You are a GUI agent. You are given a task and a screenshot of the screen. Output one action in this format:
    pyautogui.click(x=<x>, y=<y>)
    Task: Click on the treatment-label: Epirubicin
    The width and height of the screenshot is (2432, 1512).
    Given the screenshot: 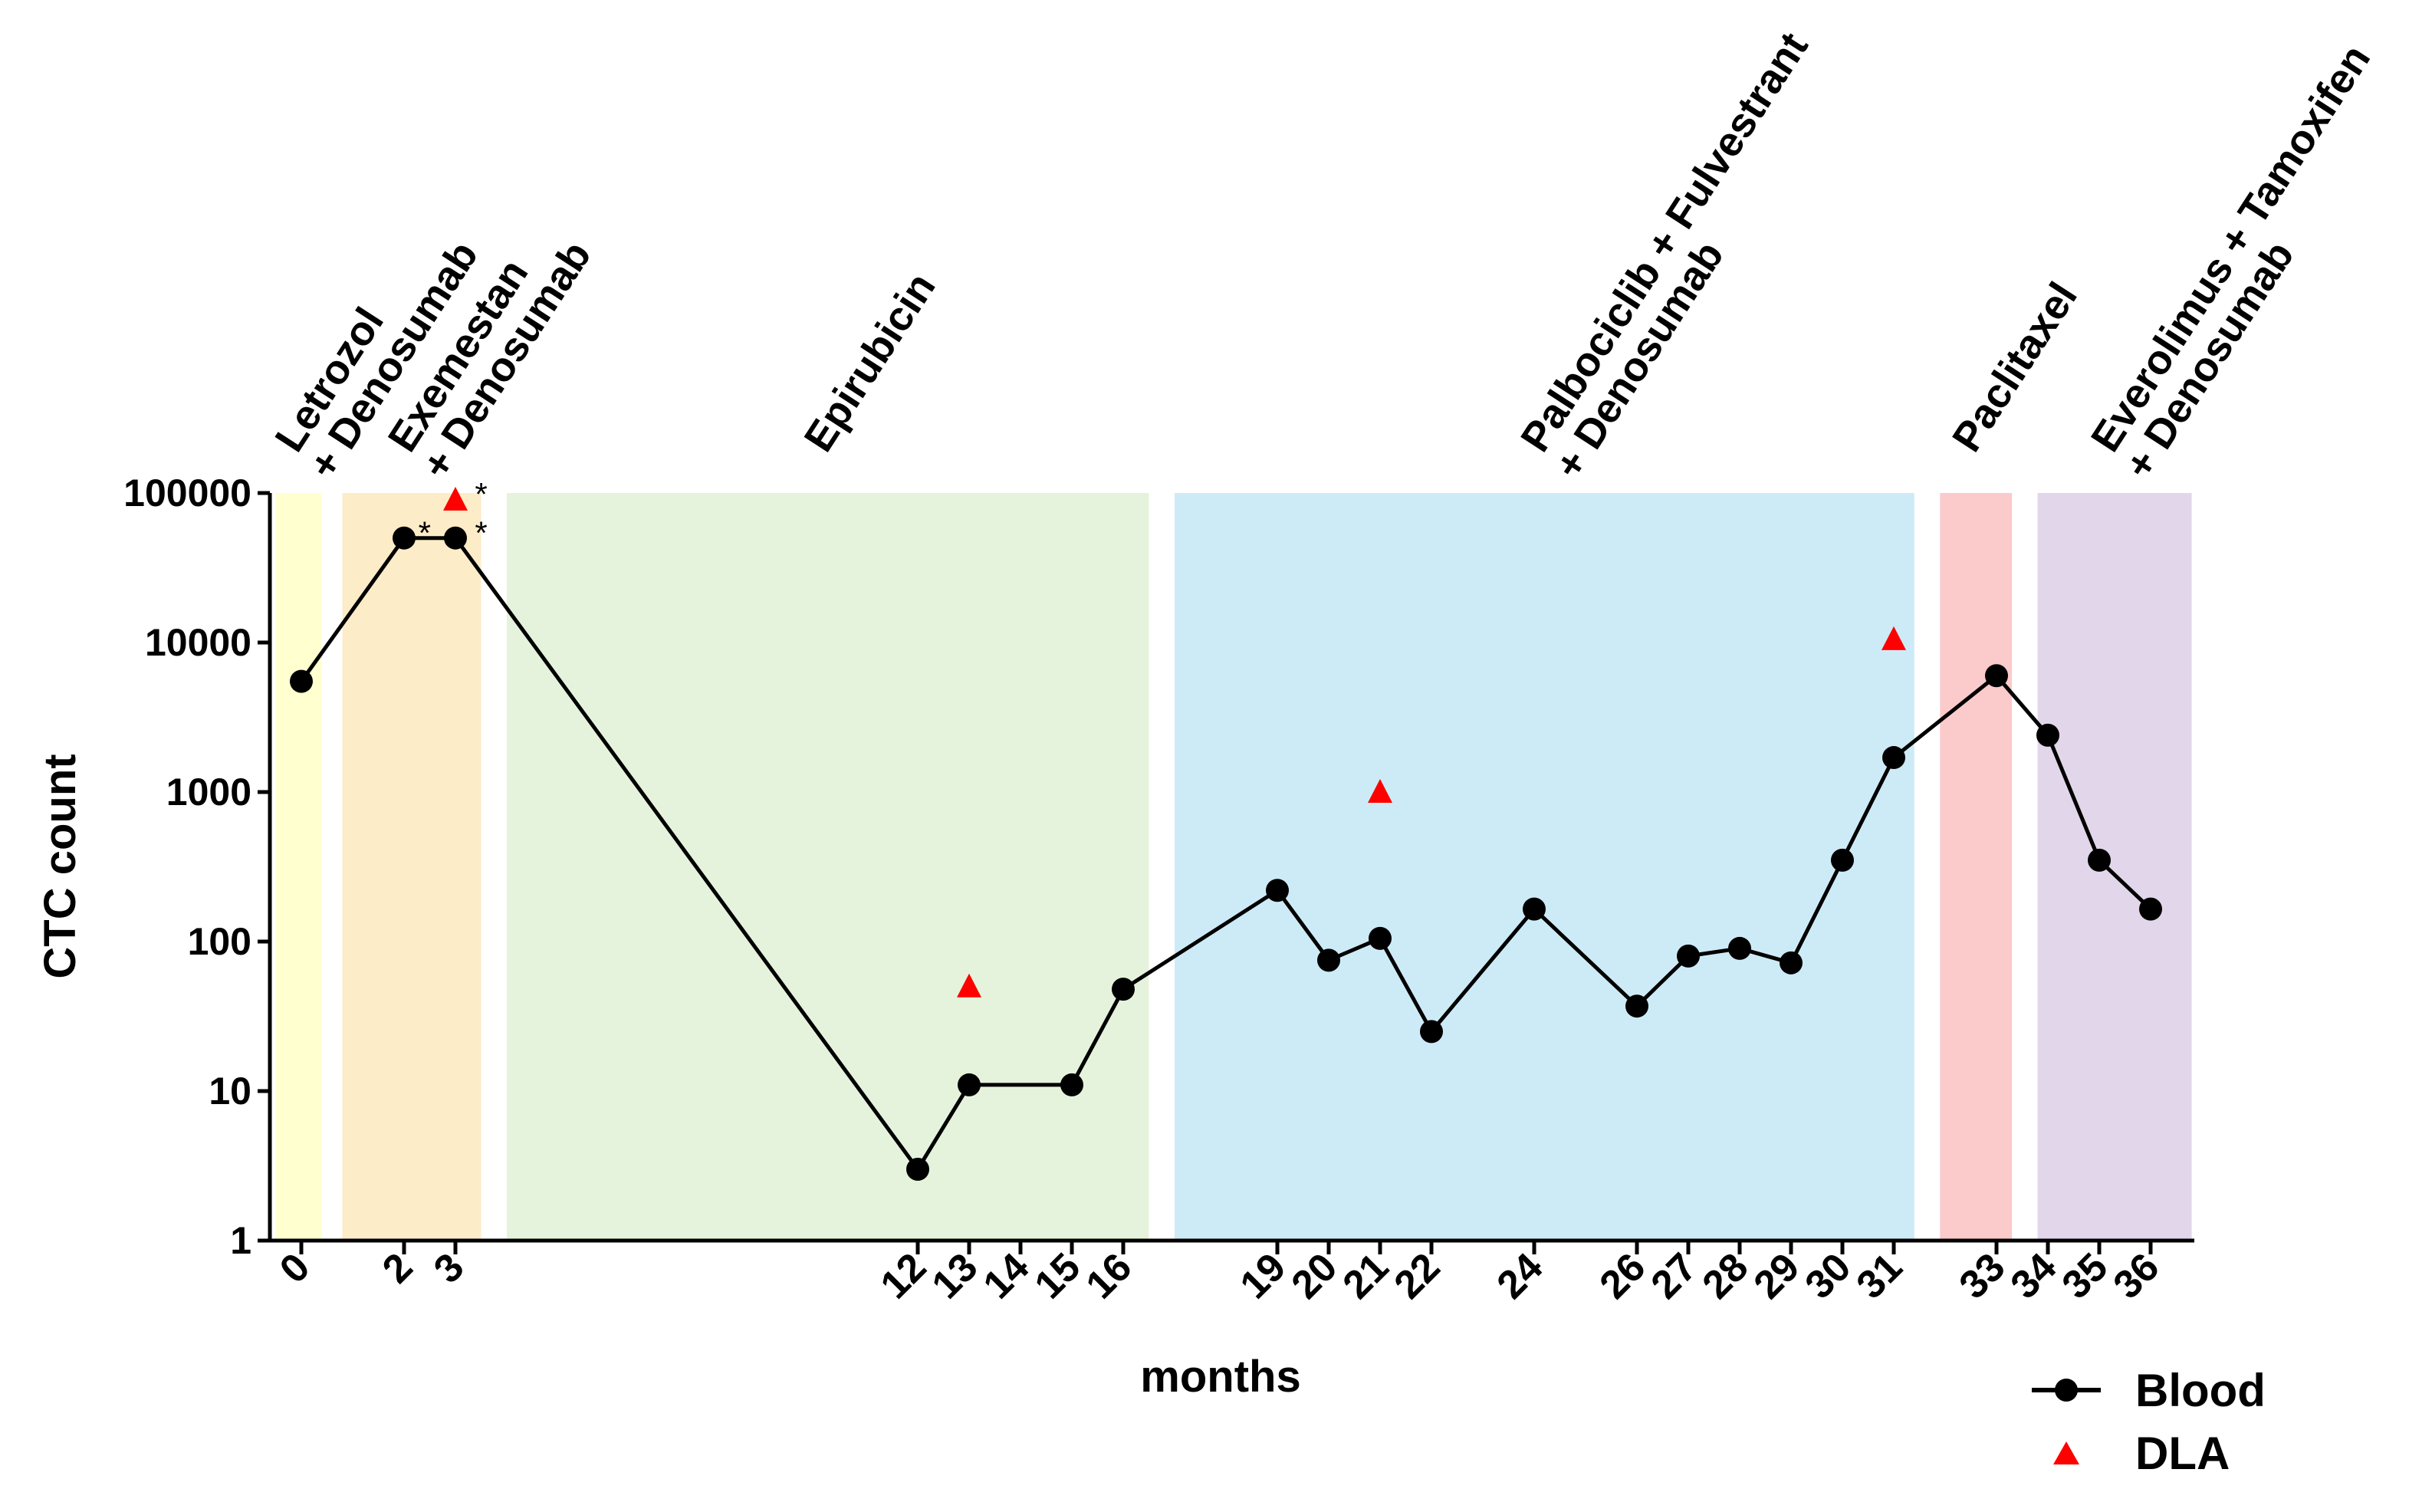 What is the action you would take?
    pyautogui.click(x=869, y=362)
    